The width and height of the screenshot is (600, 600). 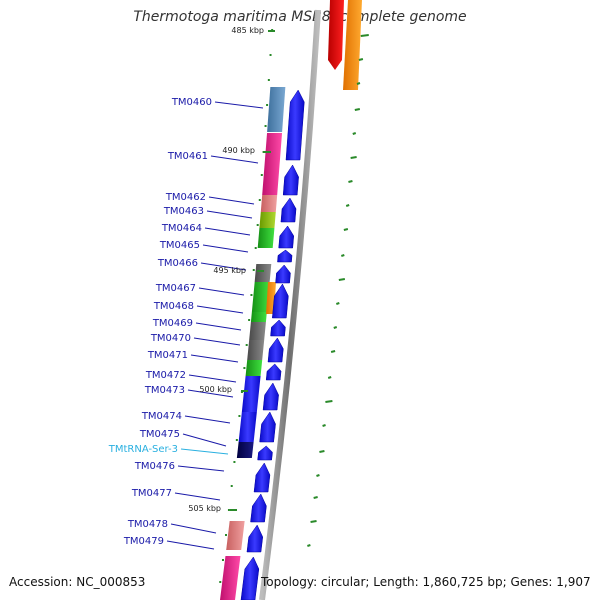 What do you see at coordinates (247, 30) in the screenshot?
I see `scale-label: 485 kbp` at bounding box center [247, 30].